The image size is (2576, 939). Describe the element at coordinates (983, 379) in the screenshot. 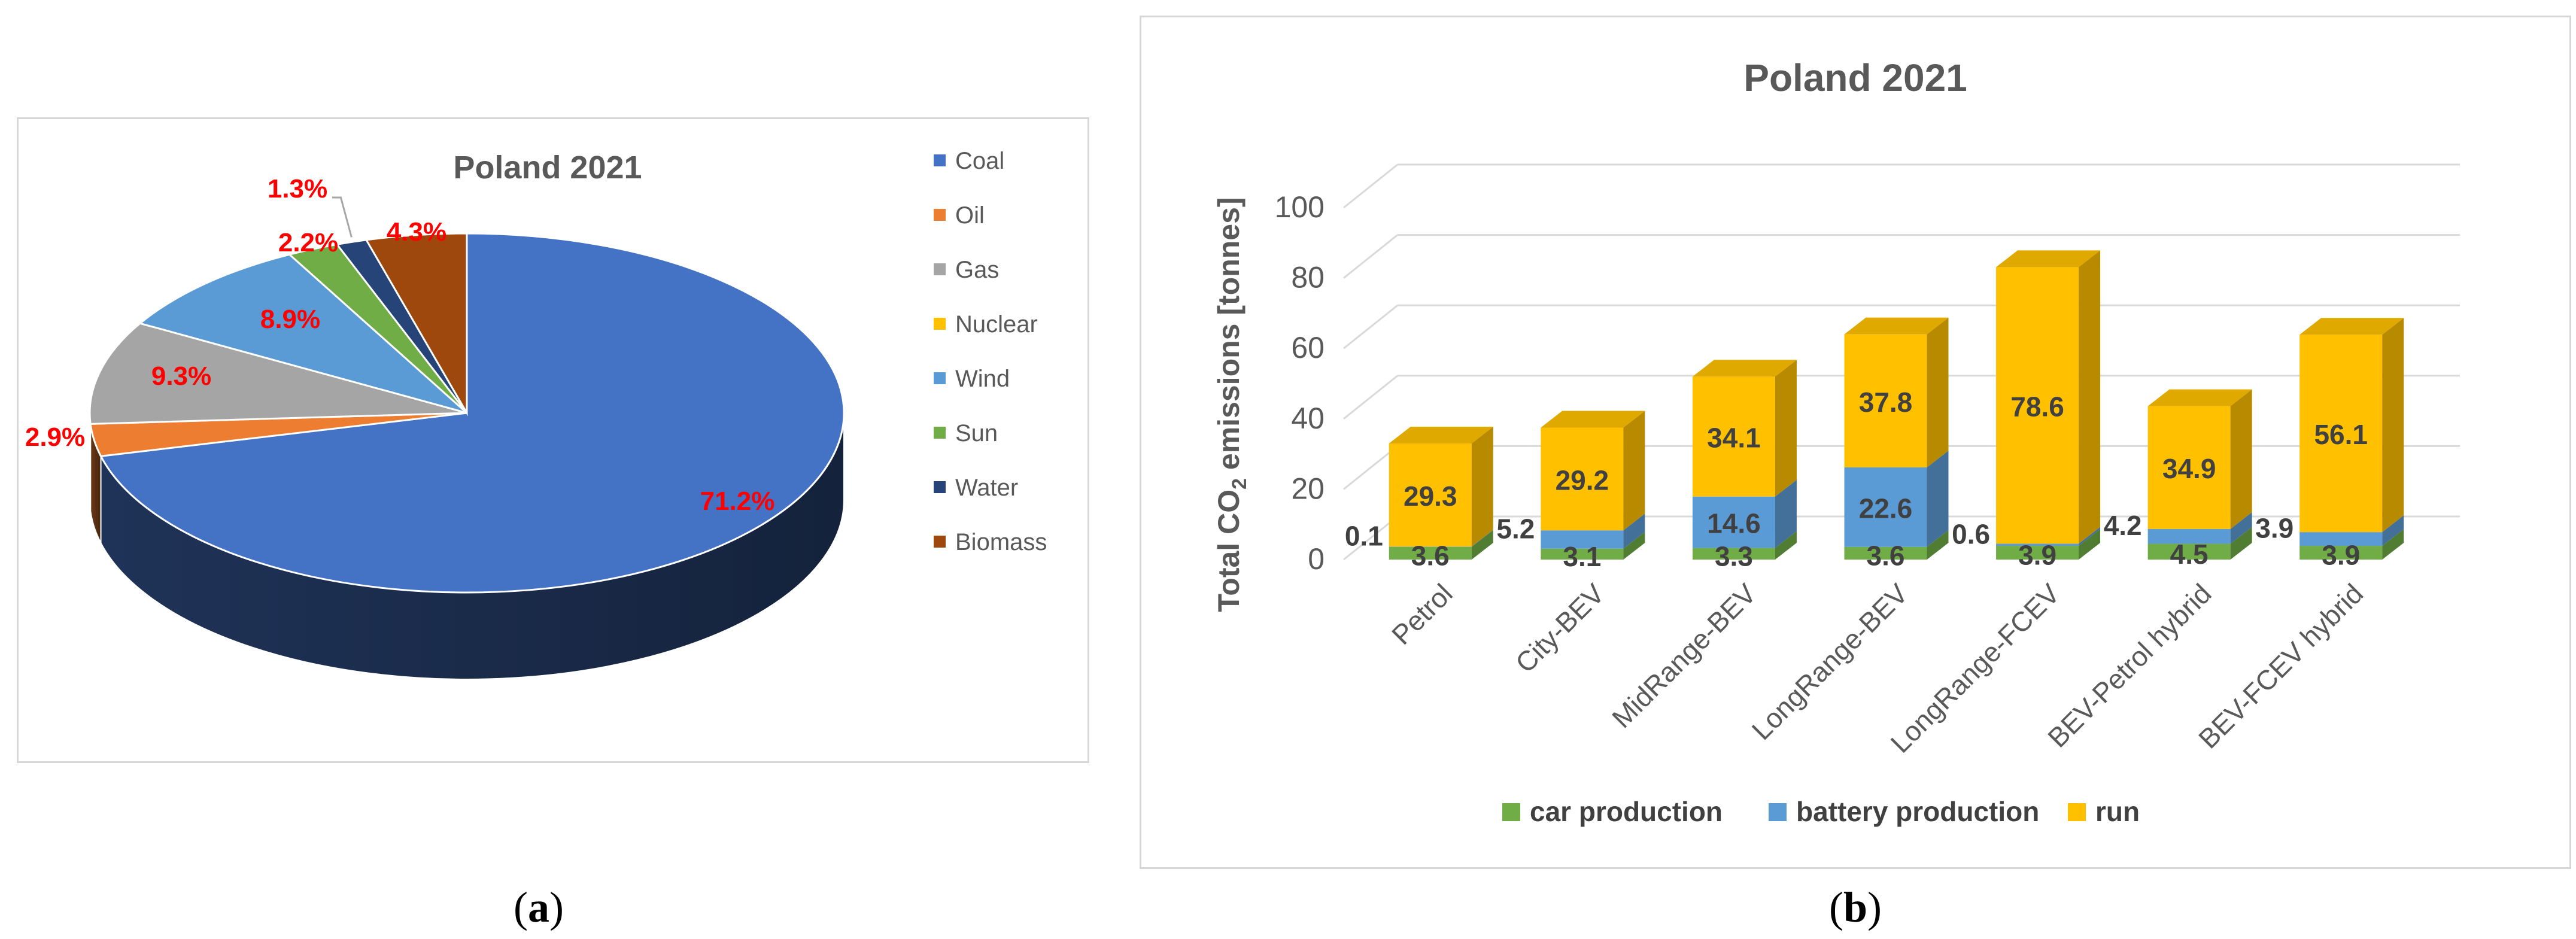

I see `legend-label-wind: Wind` at that location.